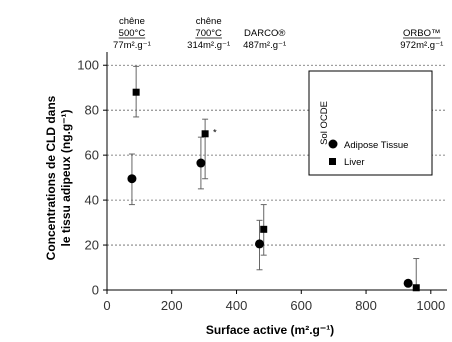 The width and height of the screenshot is (452, 342). What do you see at coordinates (132, 45) in the screenshot?
I see `annotation-text: 77m².g⁻¹` at bounding box center [132, 45].